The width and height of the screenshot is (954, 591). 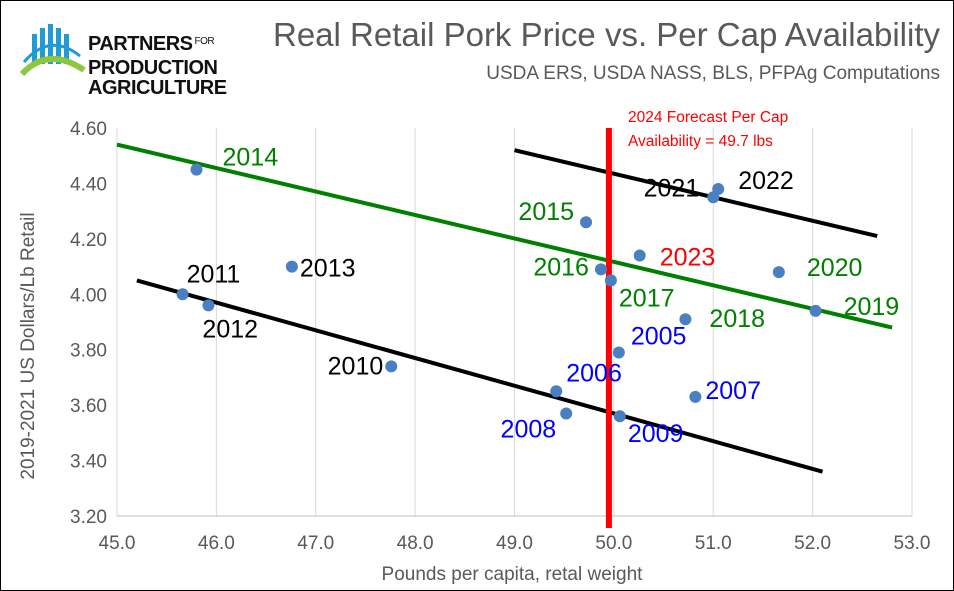 I want to click on point-label-2021: 2021, so click(x=672, y=188).